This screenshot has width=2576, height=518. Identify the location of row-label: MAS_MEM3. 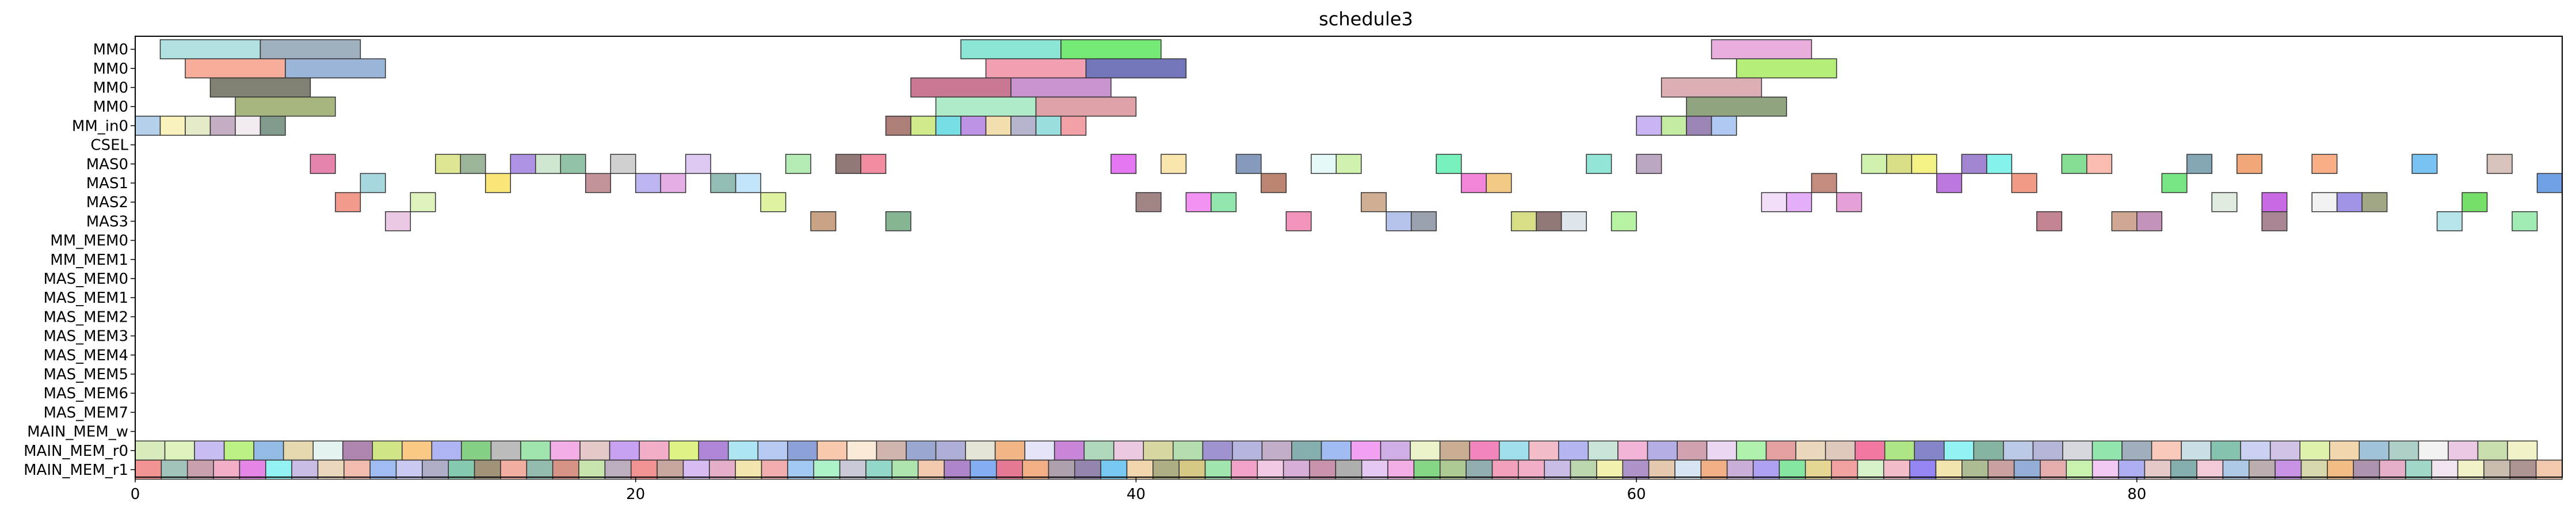
(85, 337).